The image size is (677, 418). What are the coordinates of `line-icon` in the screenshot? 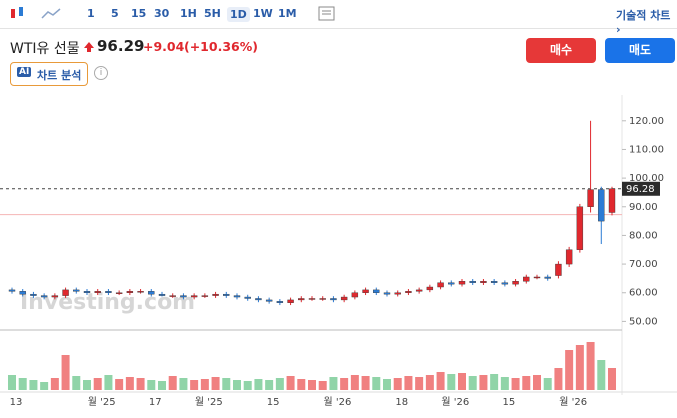 It's located at (51, 14).